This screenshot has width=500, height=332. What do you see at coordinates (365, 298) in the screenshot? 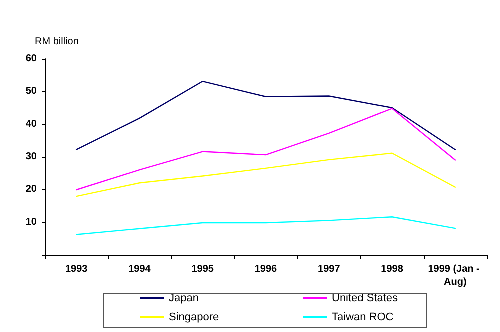
I see `legend-label: United States` at bounding box center [365, 298].